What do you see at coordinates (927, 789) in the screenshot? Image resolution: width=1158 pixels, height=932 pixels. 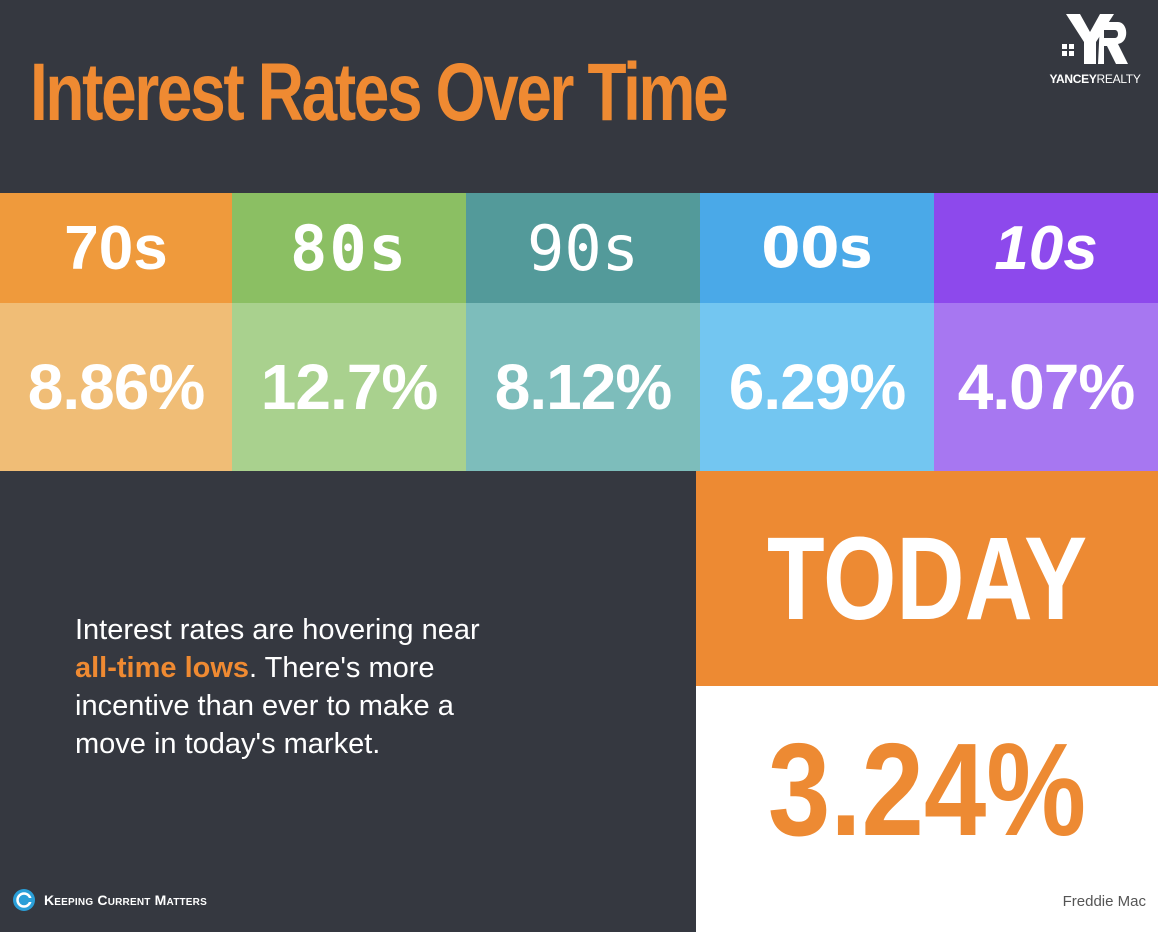 I see `today-rate: 3.24%` at bounding box center [927, 789].